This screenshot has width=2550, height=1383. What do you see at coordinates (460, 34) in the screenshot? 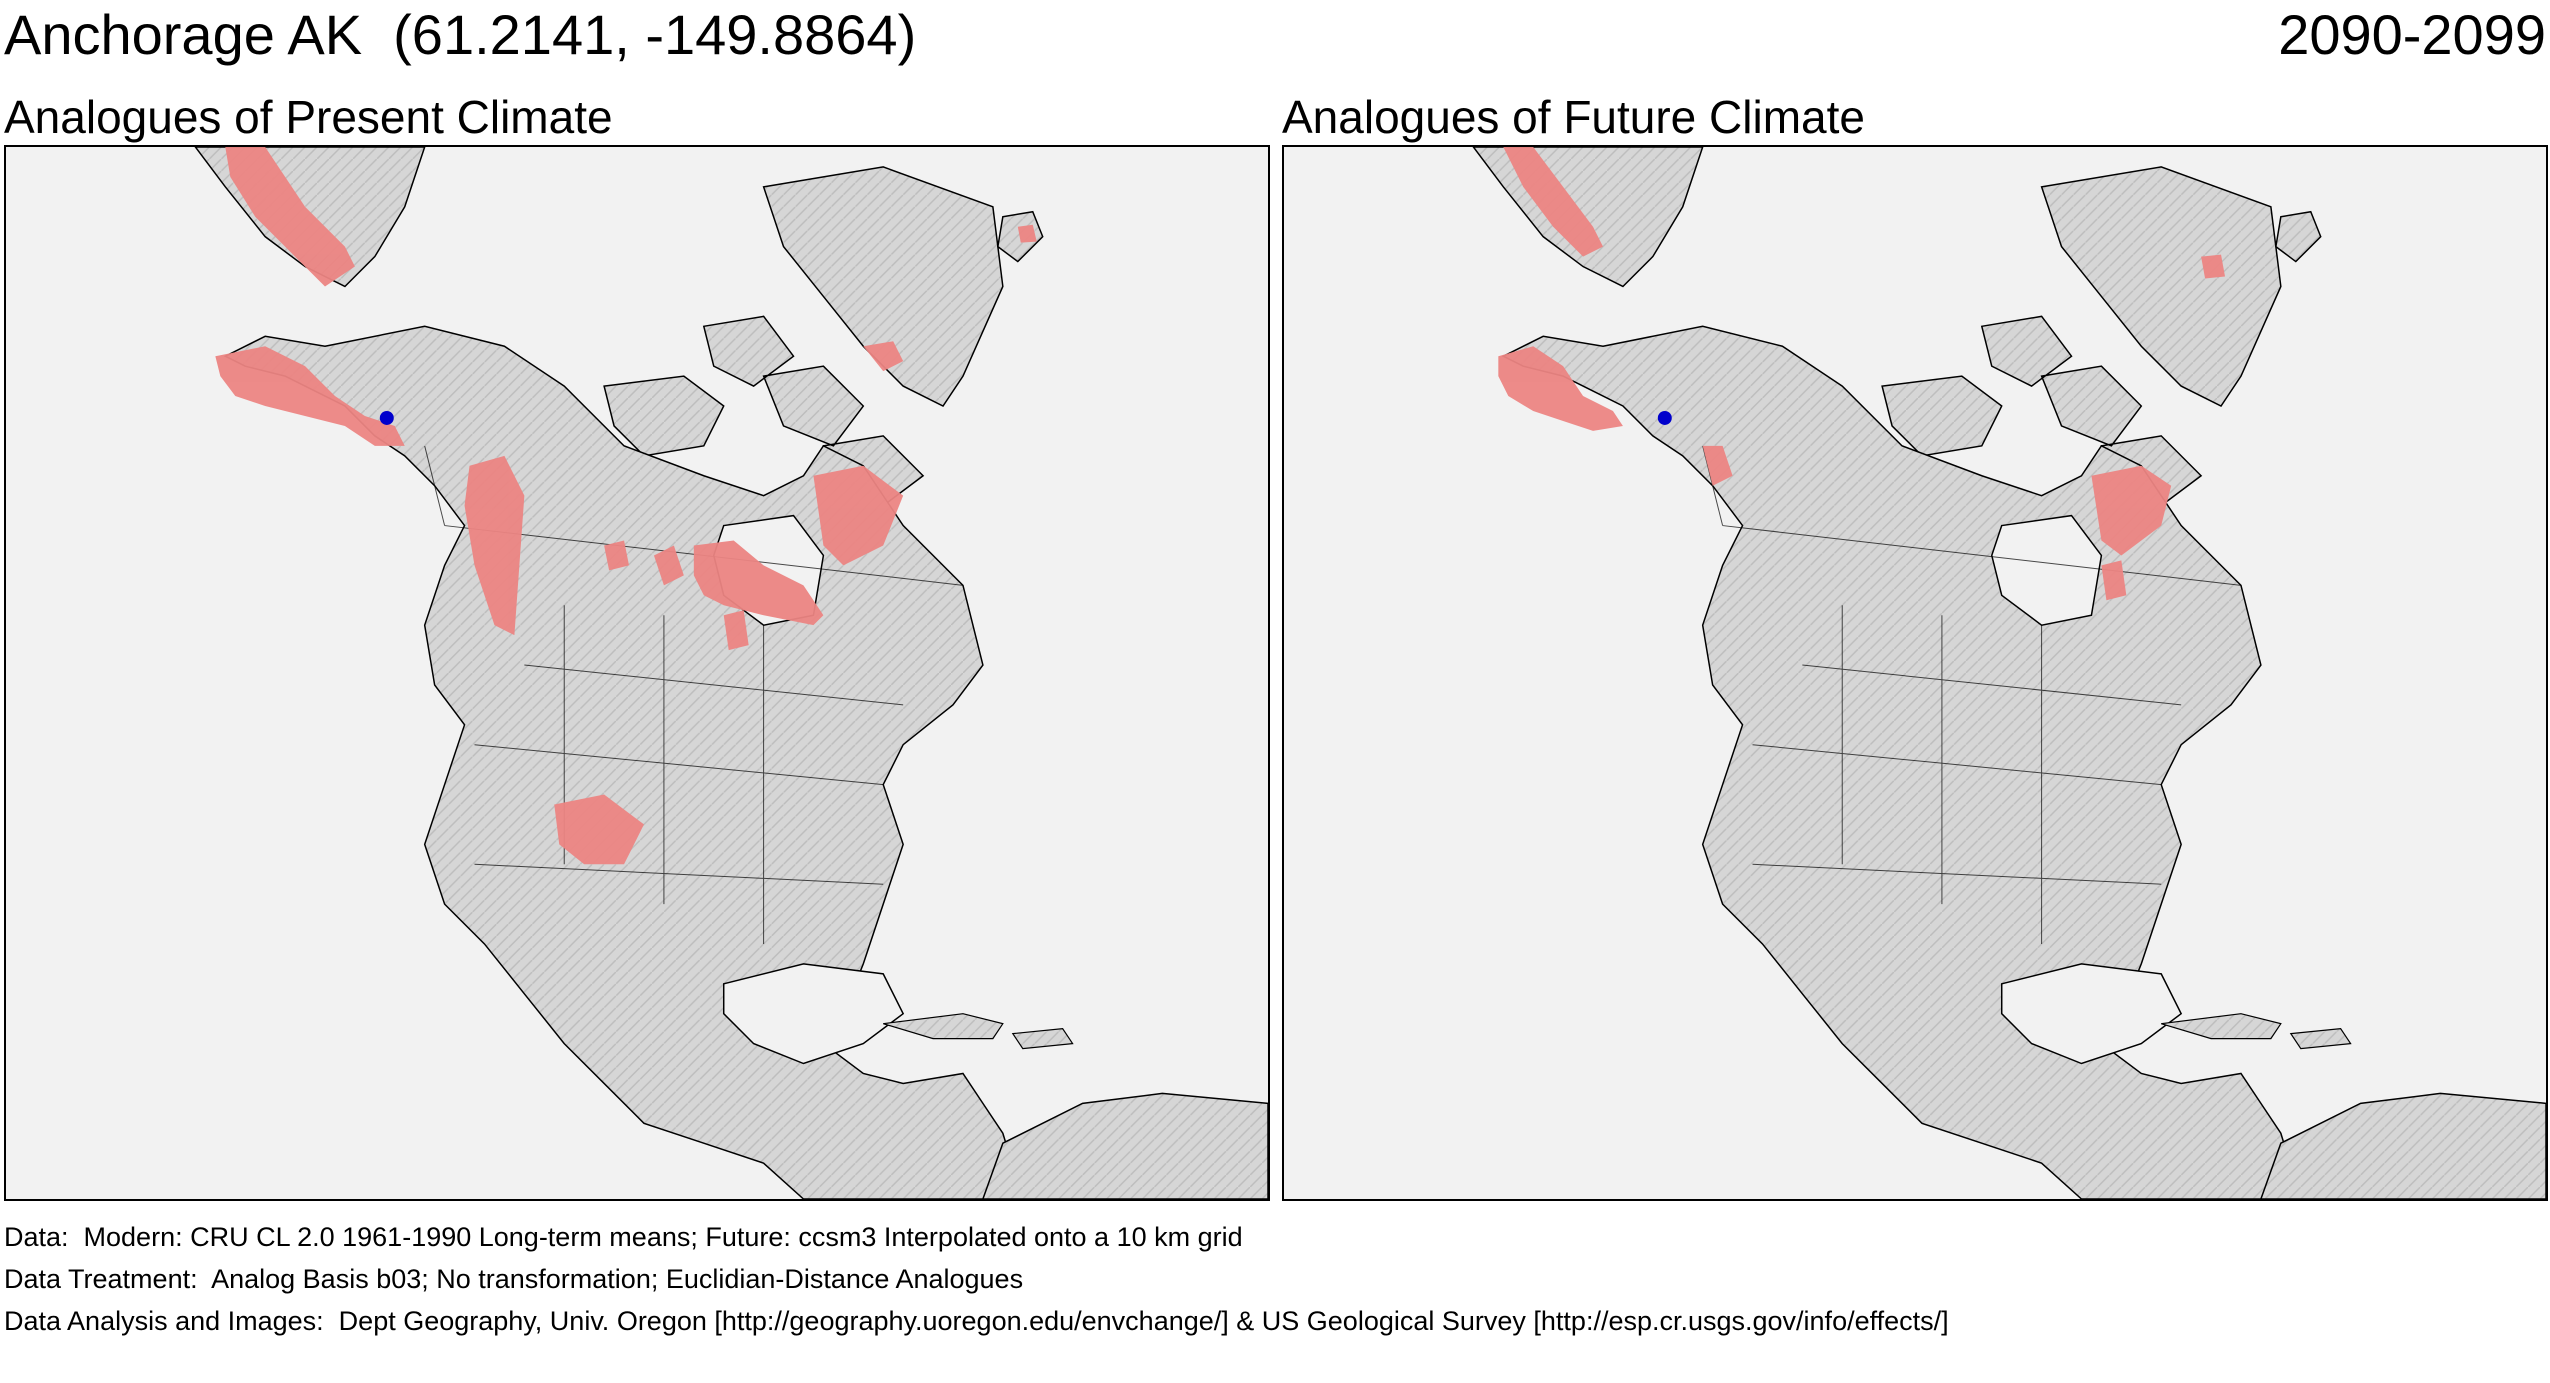
I see `location-title: Anchorage AK (61.2141, -149.8864)` at bounding box center [460, 34].